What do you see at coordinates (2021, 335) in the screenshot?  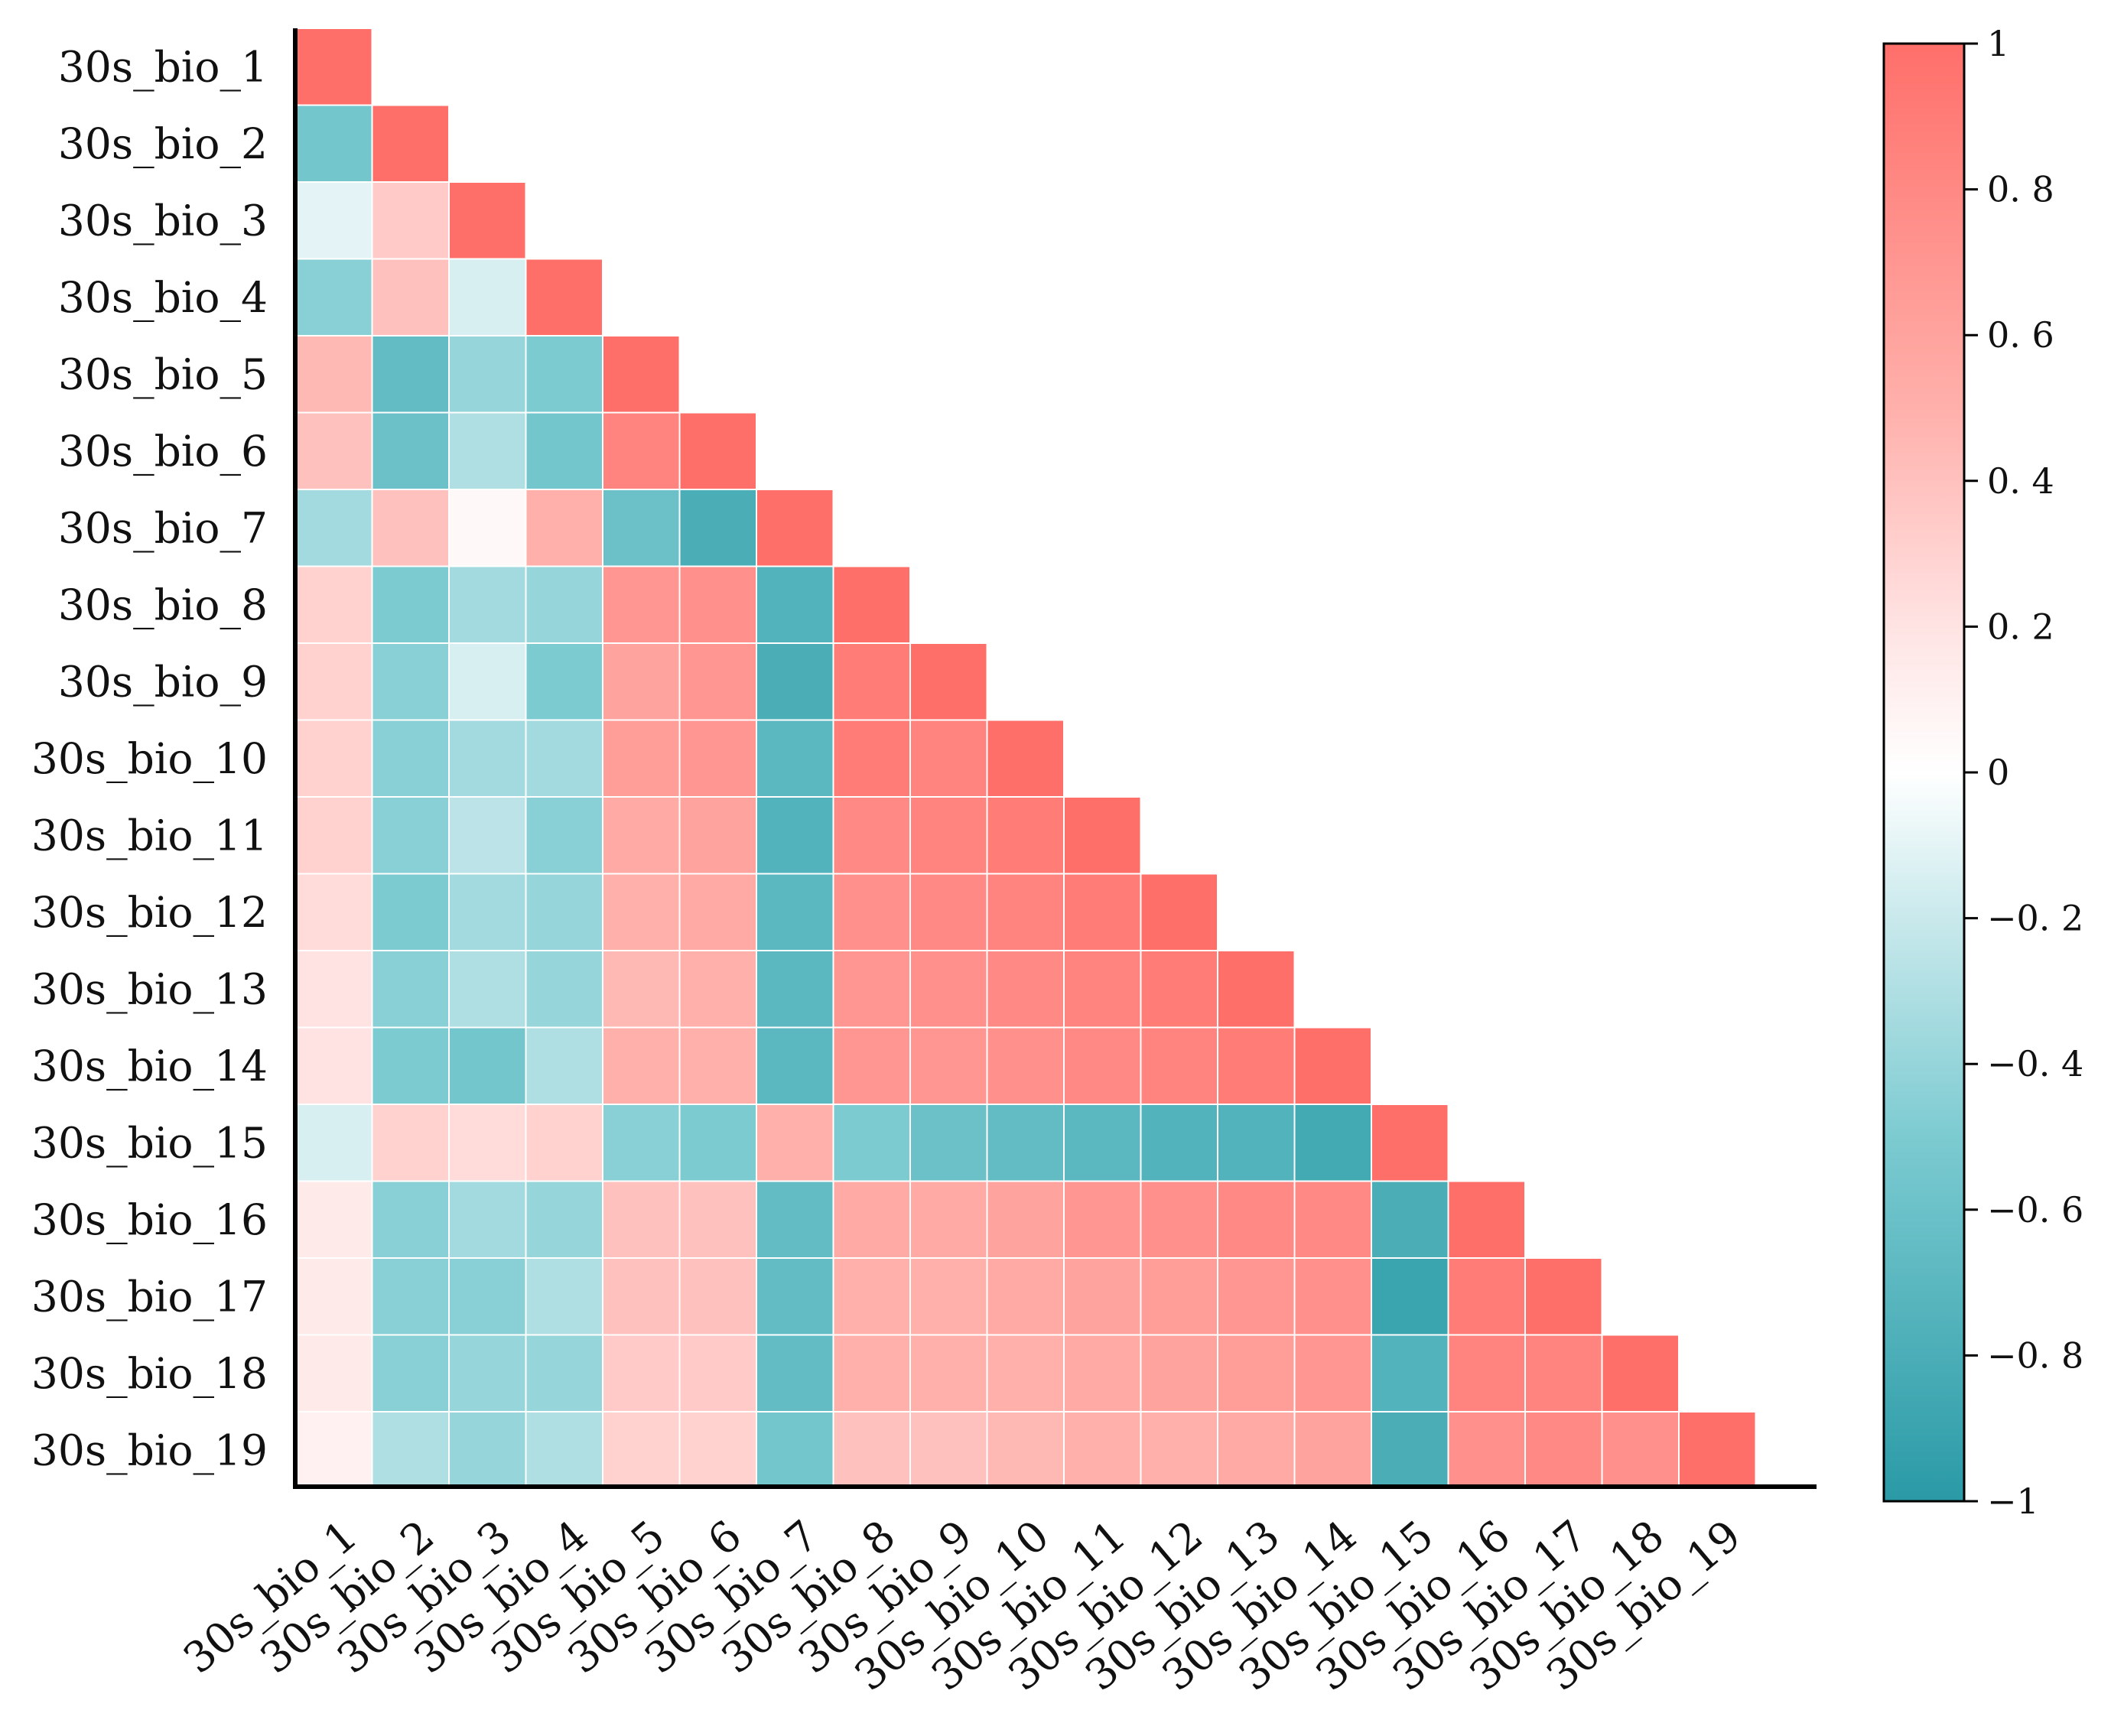 I see `colorbar-tick-label: 0. 6` at bounding box center [2021, 335].